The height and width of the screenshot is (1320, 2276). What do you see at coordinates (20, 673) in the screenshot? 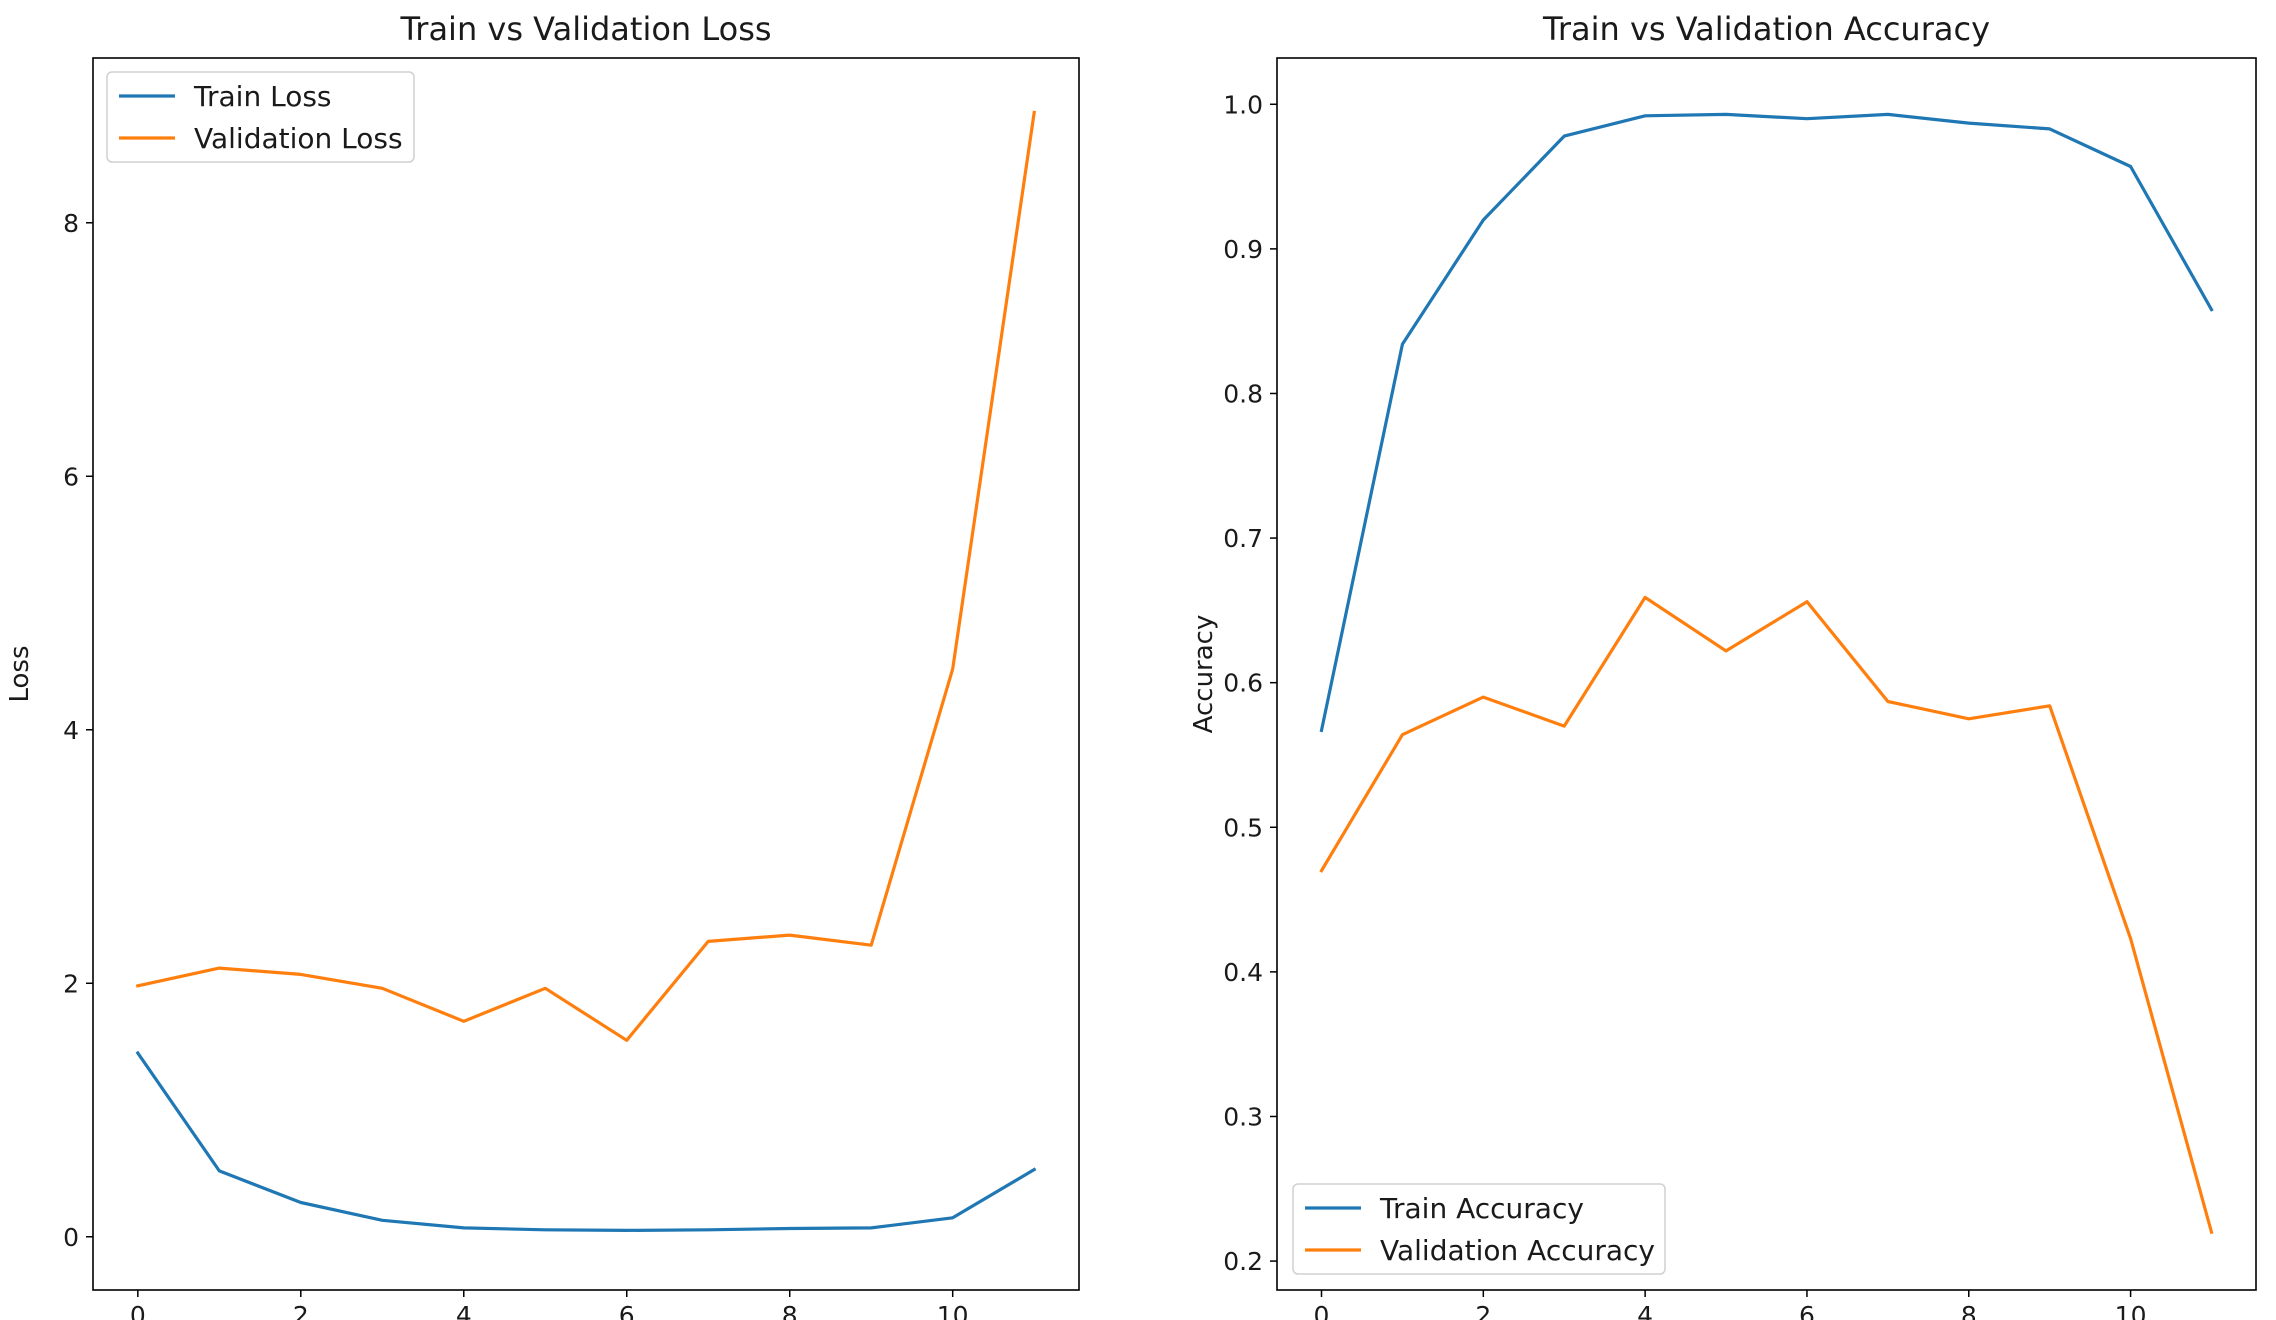
I see `y-axis-label: Loss` at bounding box center [20, 673].